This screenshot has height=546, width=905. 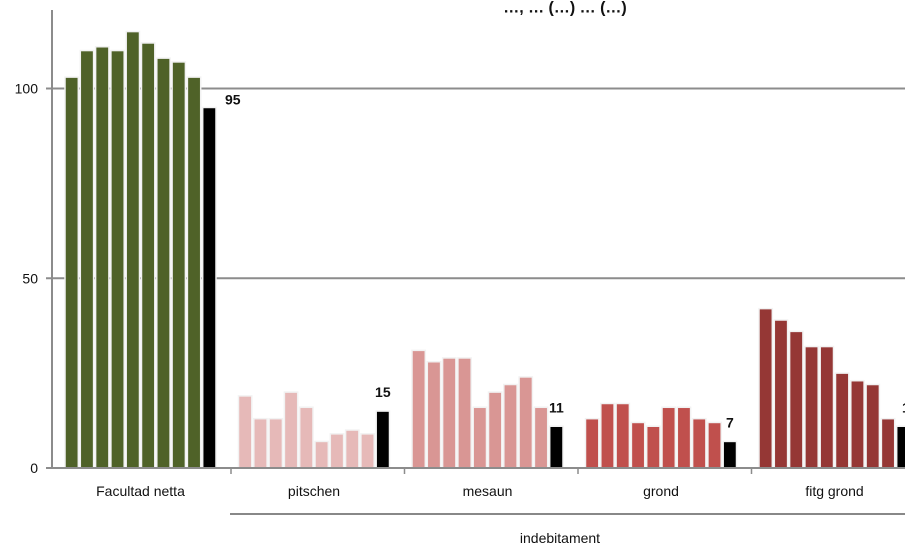 What do you see at coordinates (556, 407) in the screenshot?
I see `data-label-2: 11` at bounding box center [556, 407].